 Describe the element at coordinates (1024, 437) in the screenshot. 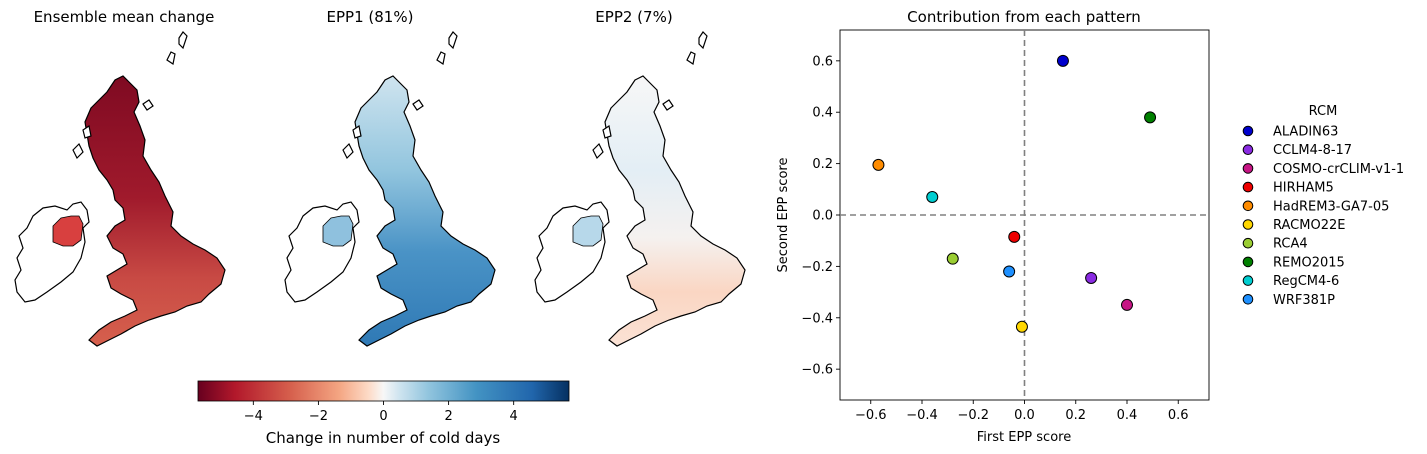

I see `x-axis-label: First EPP score` at that location.